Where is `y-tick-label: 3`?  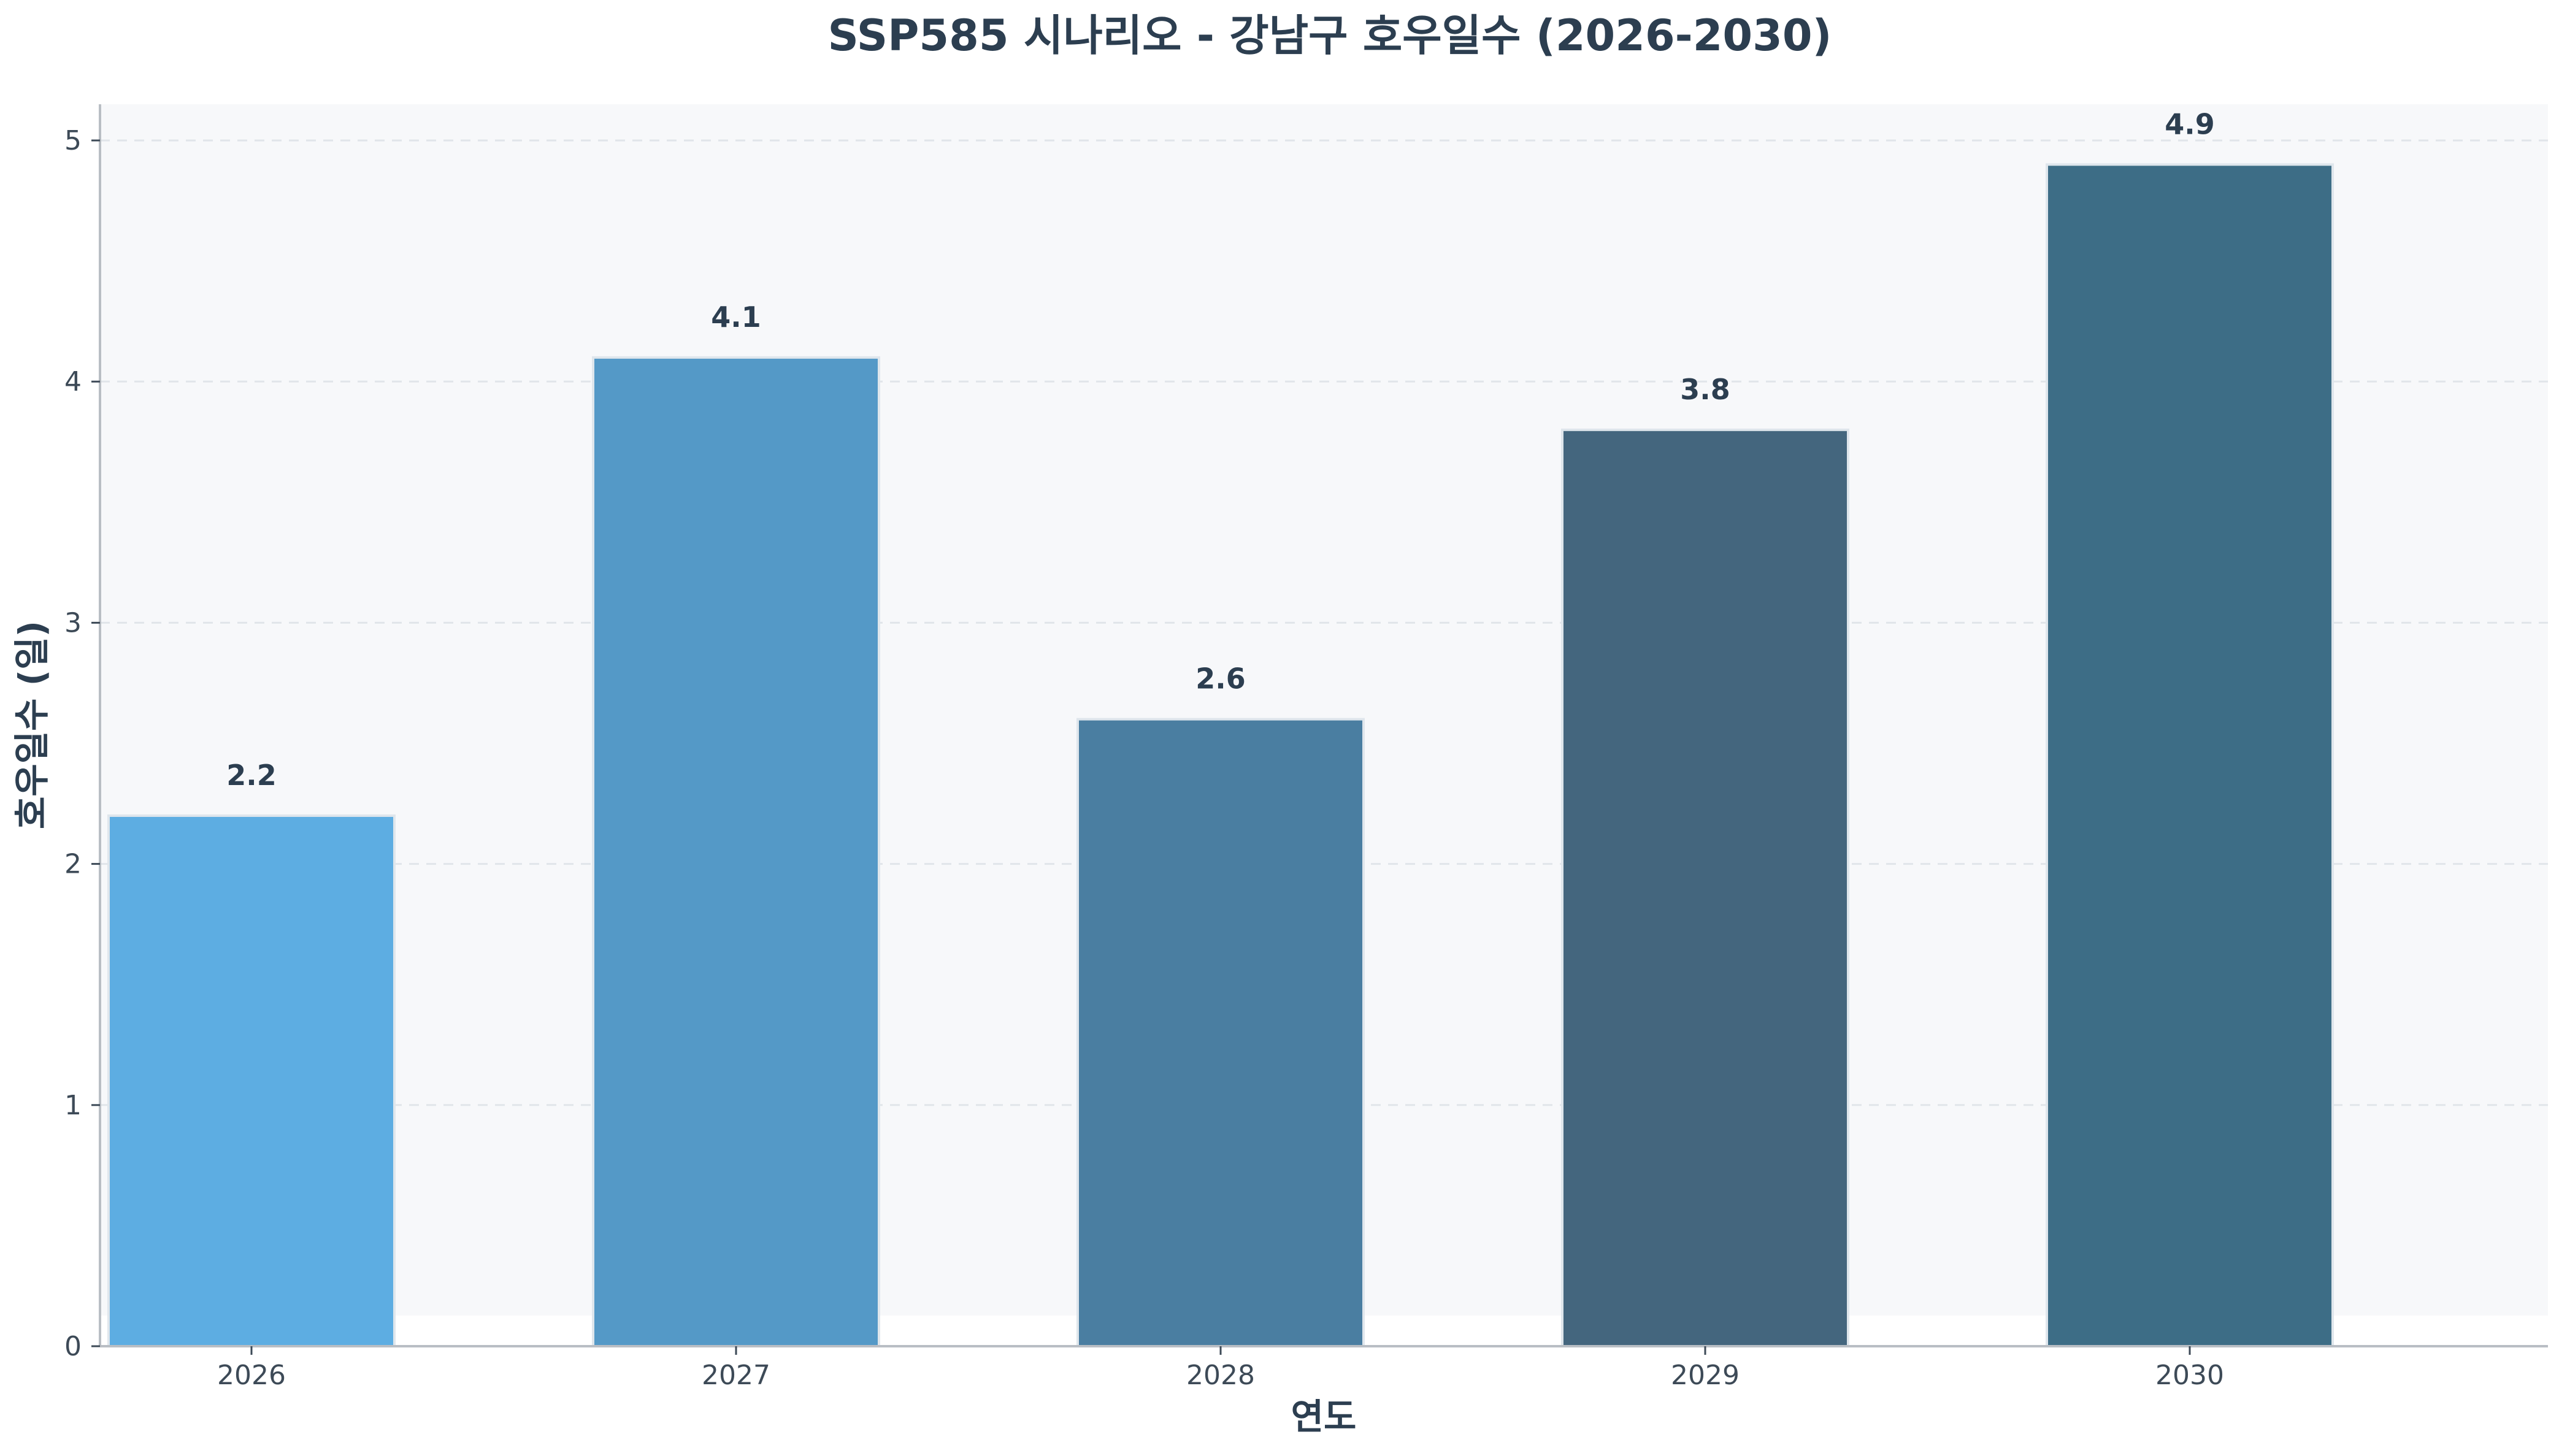 y-tick-label: 3 is located at coordinates (73, 622).